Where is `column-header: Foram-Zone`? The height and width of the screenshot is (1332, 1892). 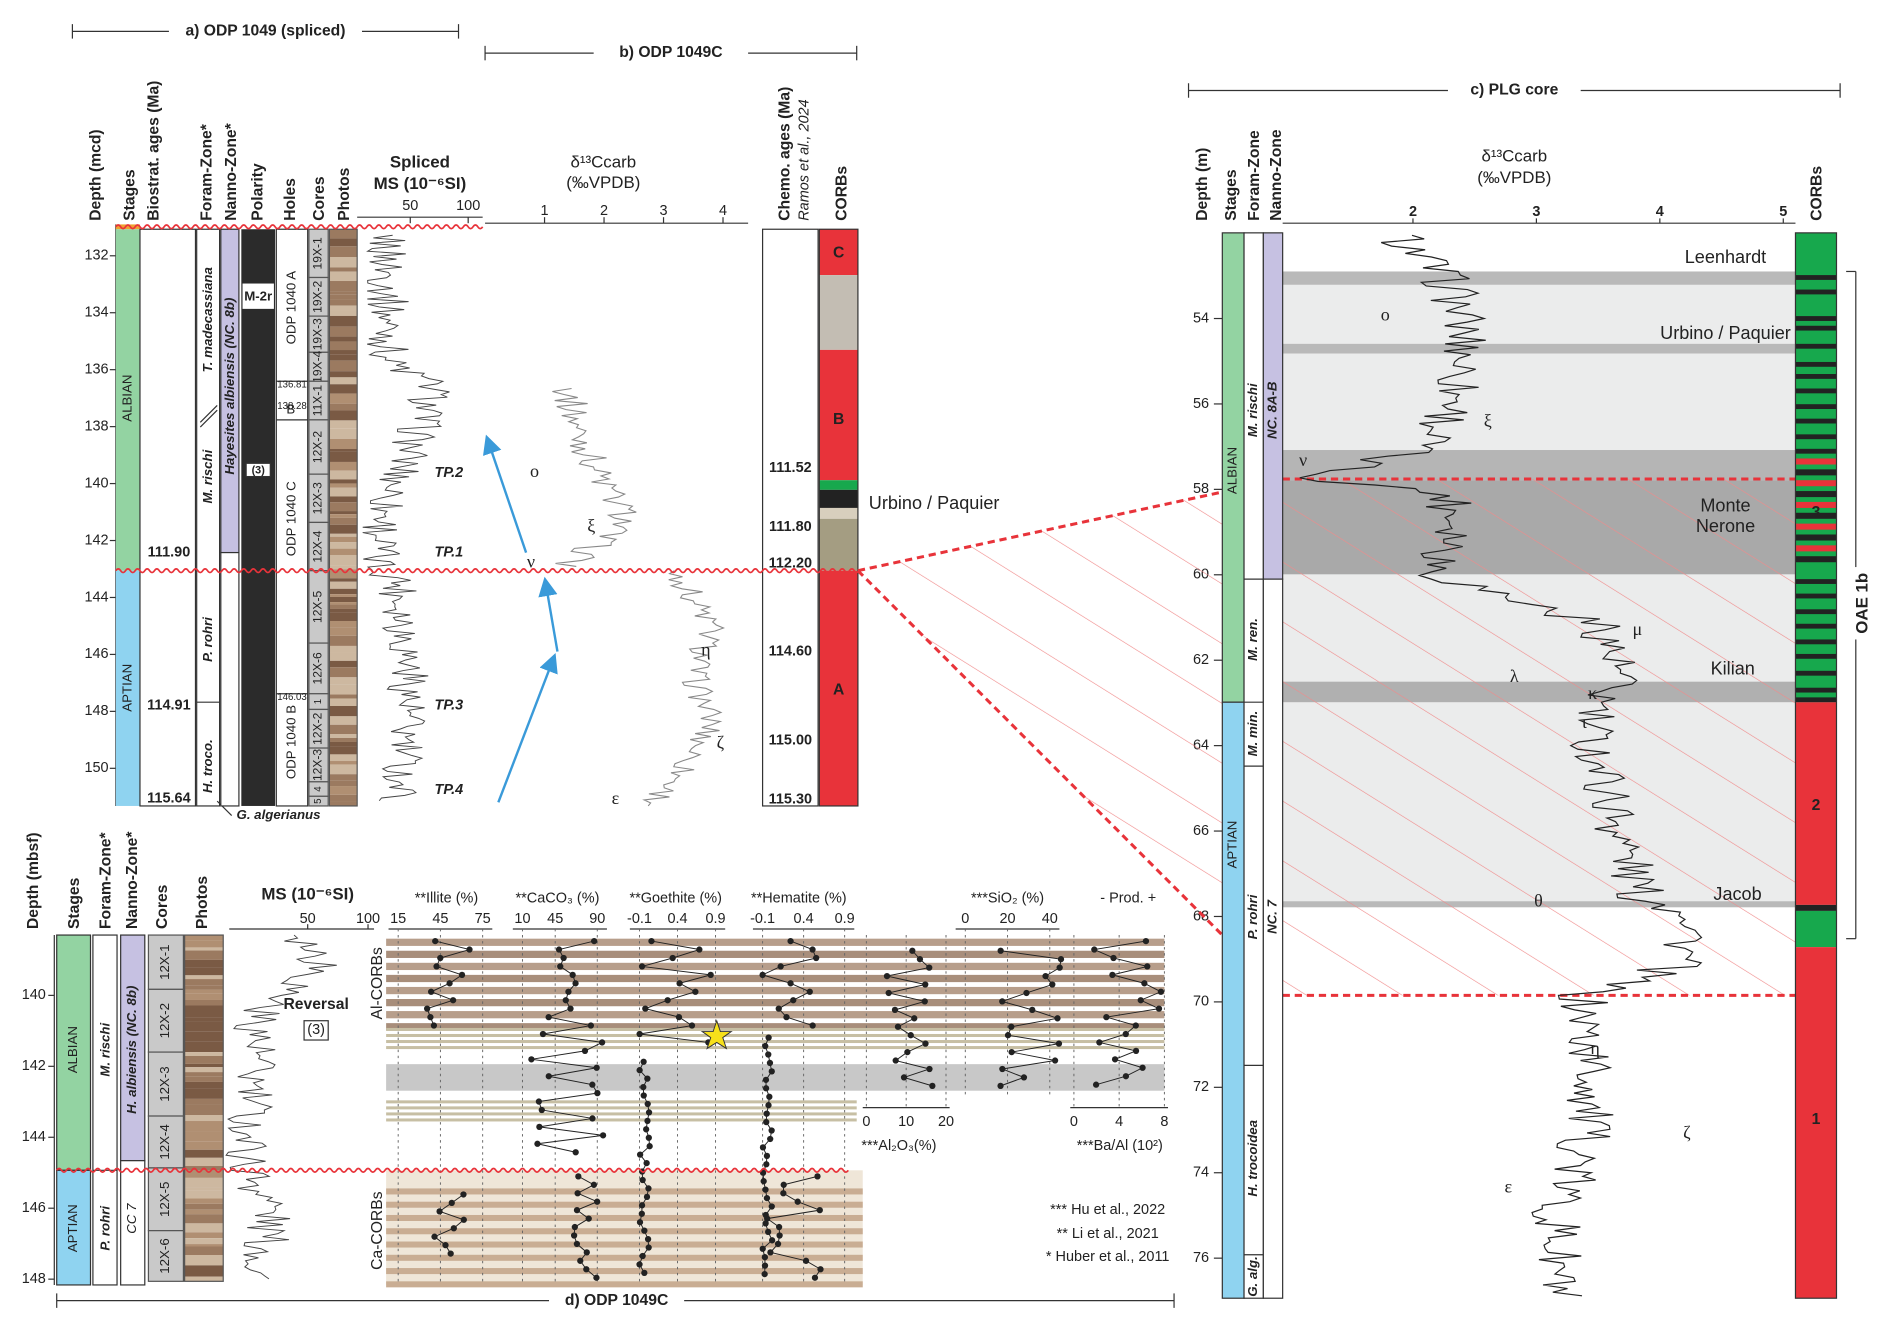 column-header: Foram-Zone is located at coordinates (1254, 175).